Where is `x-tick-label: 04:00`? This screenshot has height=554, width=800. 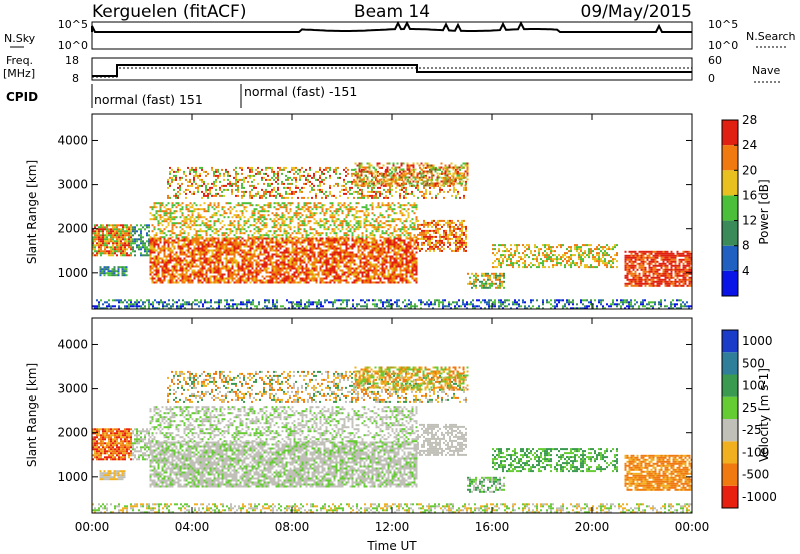
x-tick-label: 04:00 is located at coordinates (192, 527).